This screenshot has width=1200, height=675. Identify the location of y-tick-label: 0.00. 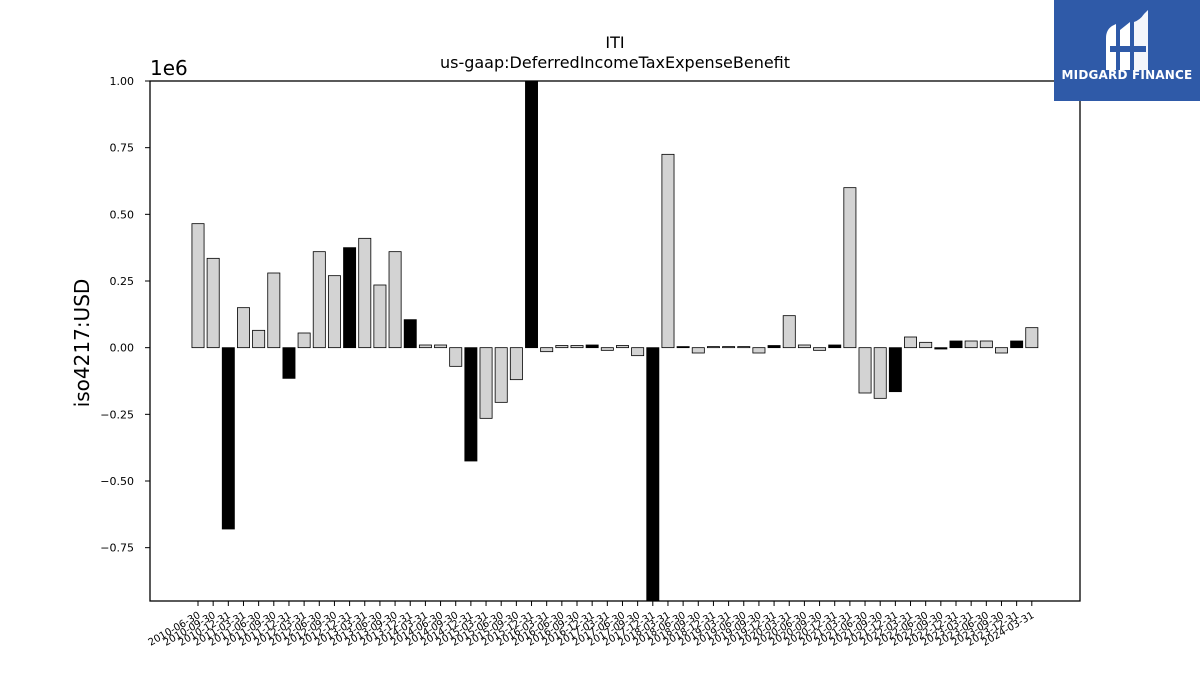
(122, 348).